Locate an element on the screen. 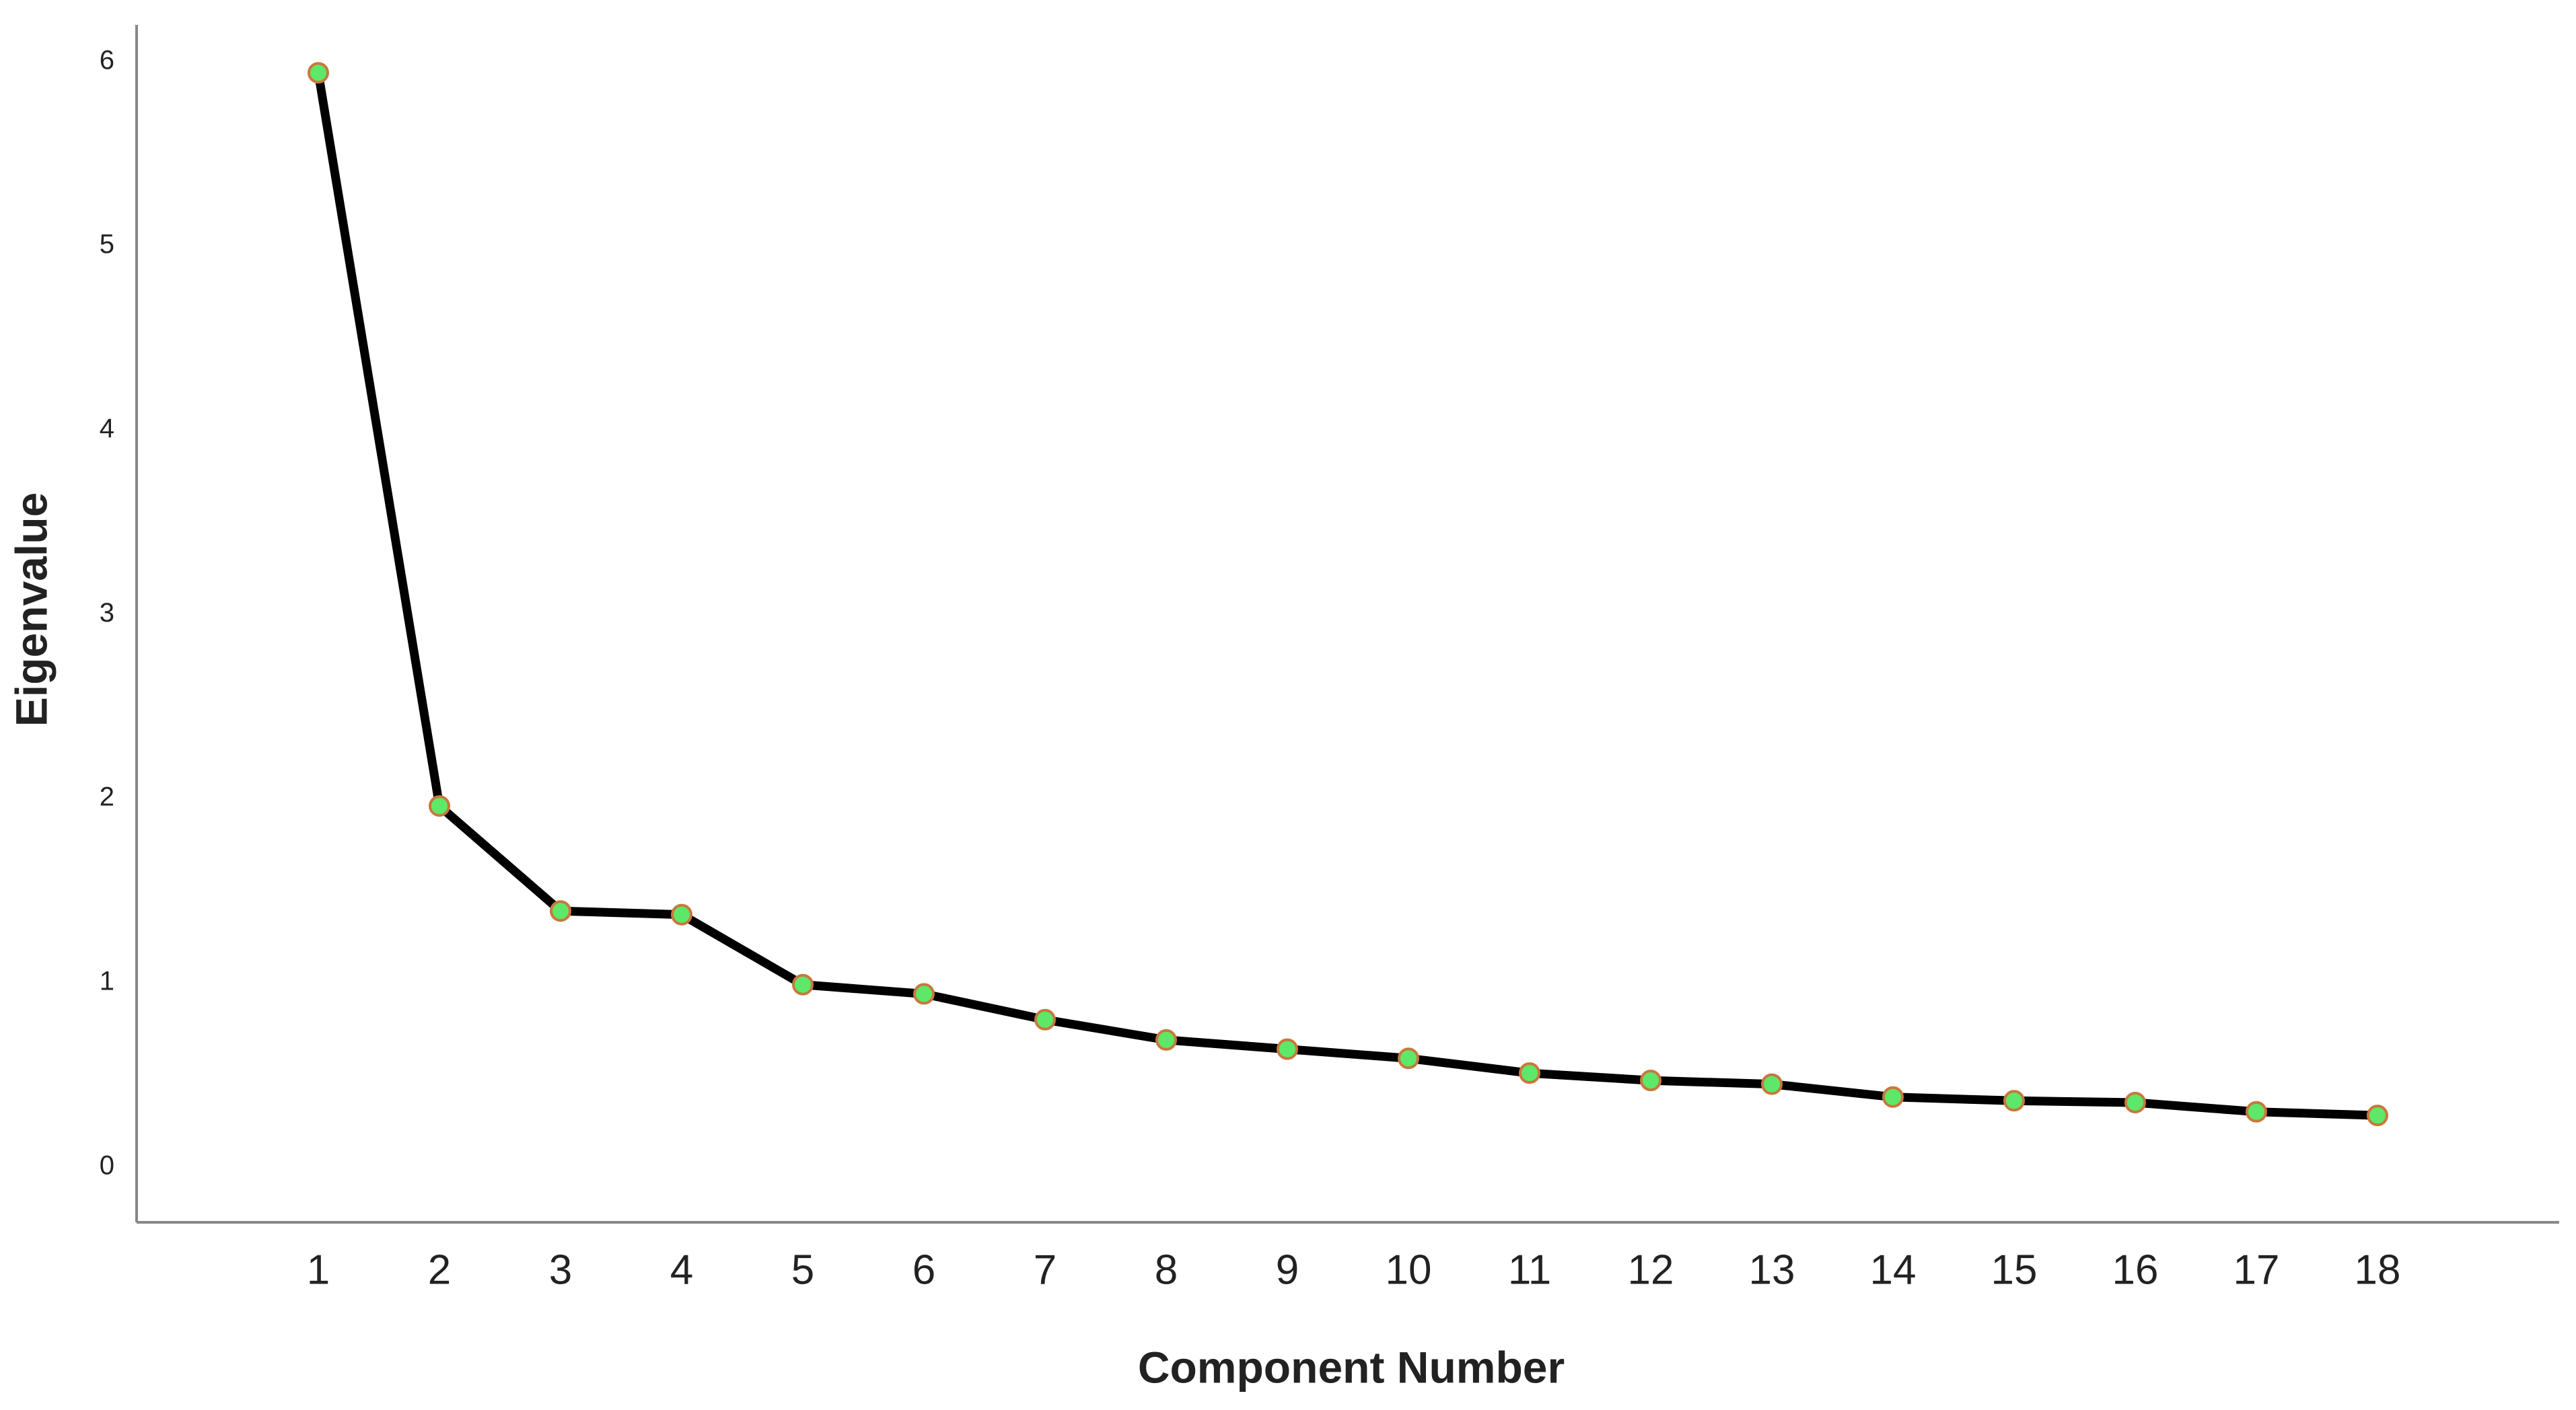 The width and height of the screenshot is (2576, 1410). x-tick-label: 7 is located at coordinates (1045, 1270).